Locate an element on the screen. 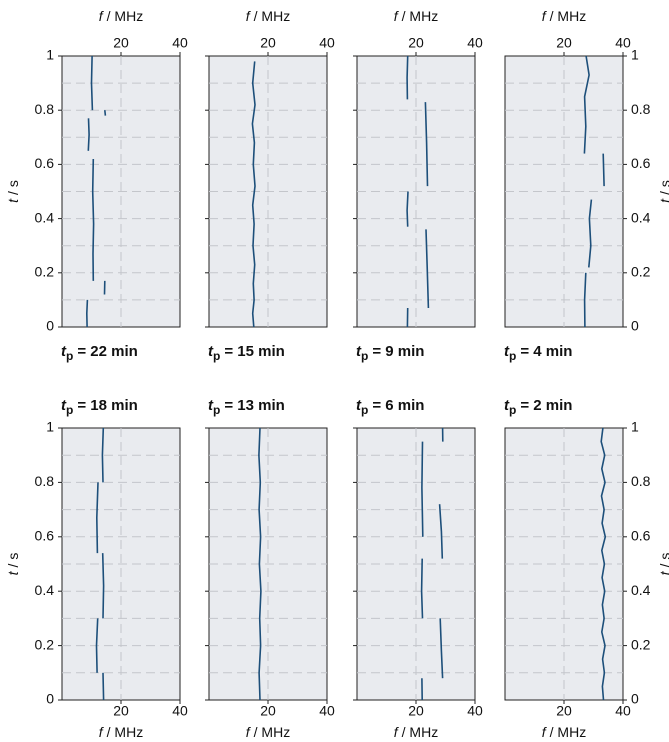 The height and width of the screenshot is (742, 669). panel-title: tp = 9 min is located at coordinates (390, 353).